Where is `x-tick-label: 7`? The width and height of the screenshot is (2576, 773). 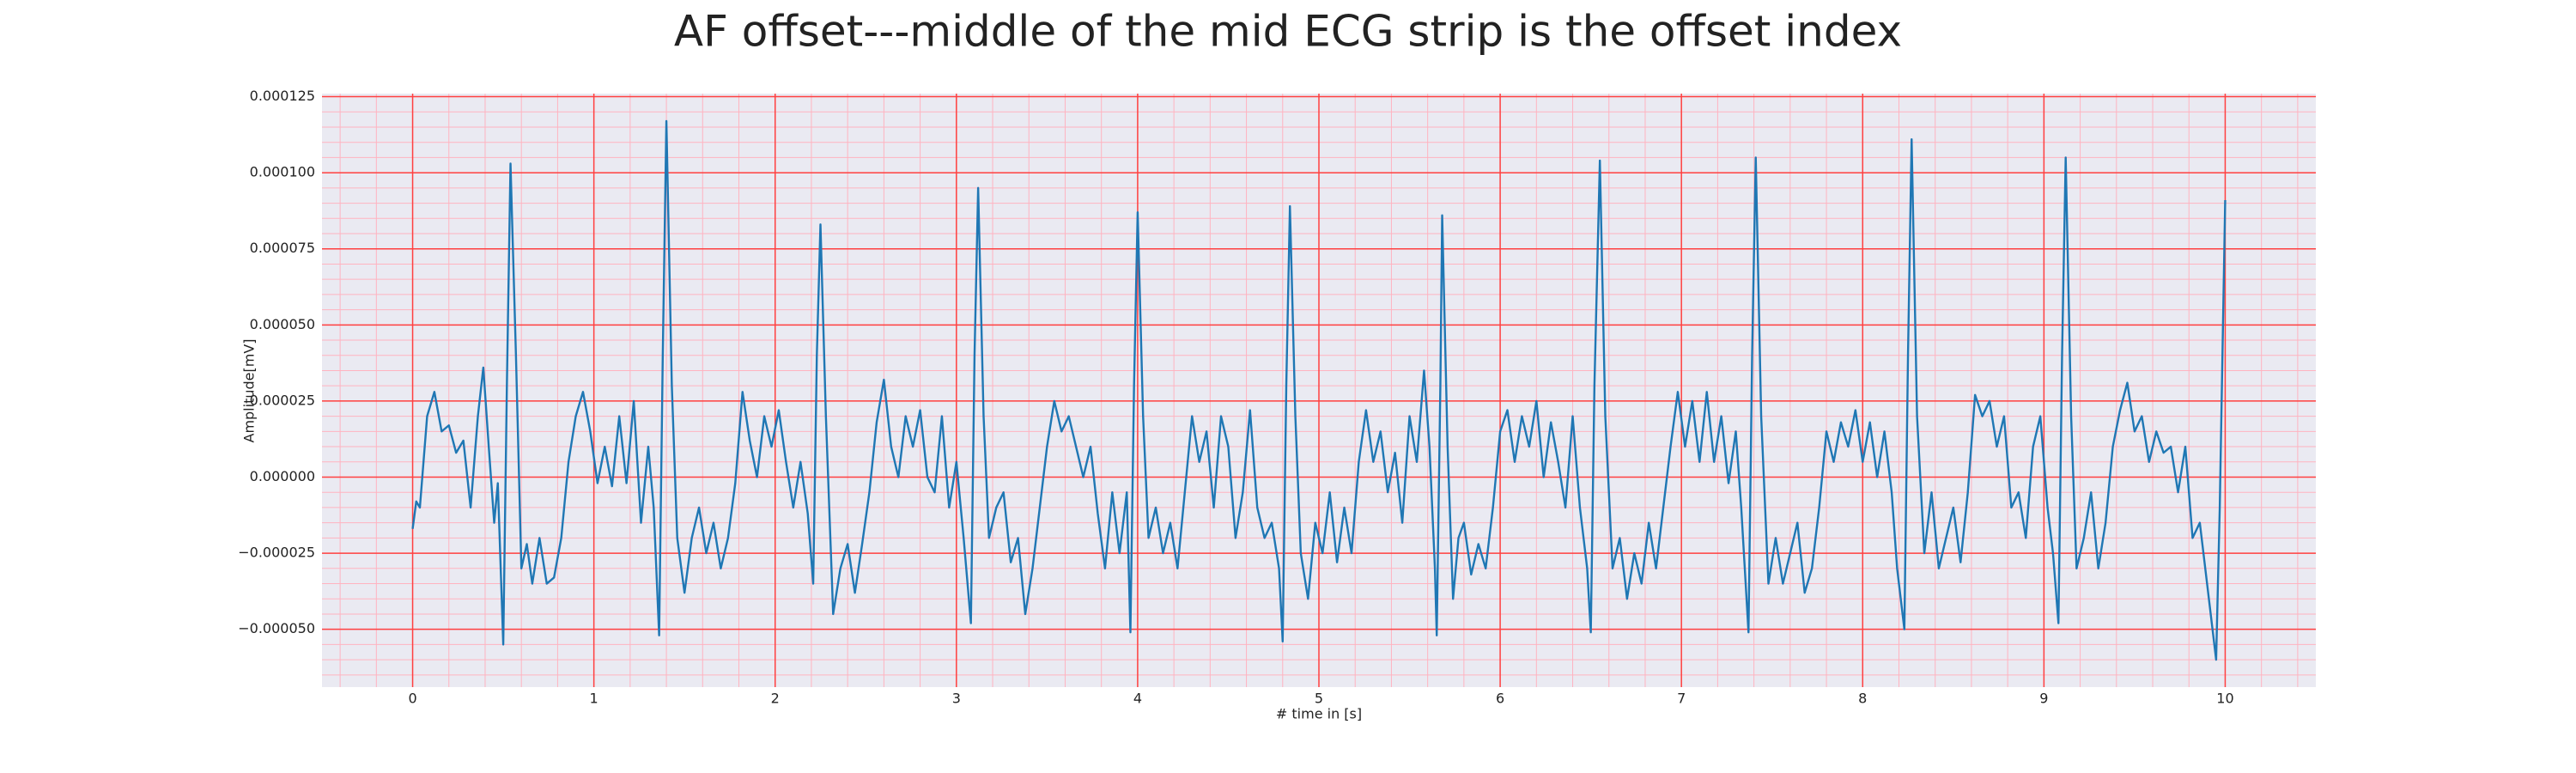
x-tick-label: 7 is located at coordinates (1682, 699).